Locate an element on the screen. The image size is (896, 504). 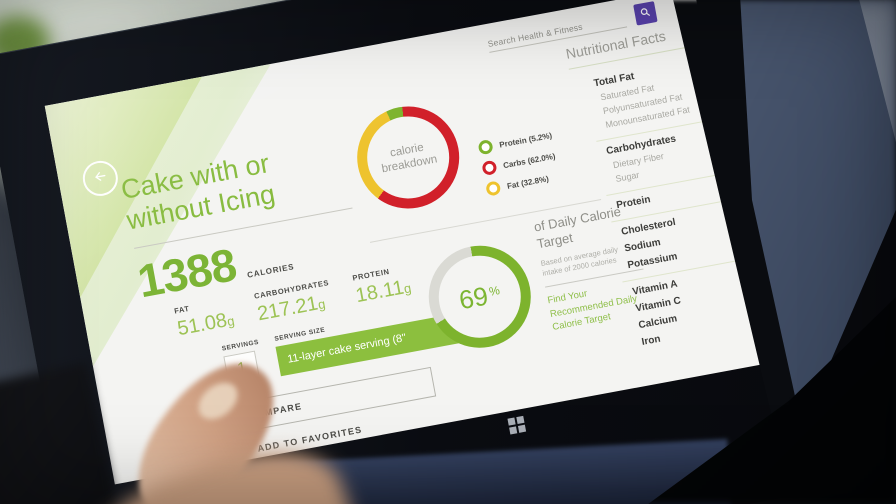
daily-target-donut-chart: 69% is located at coordinates (480, 297).